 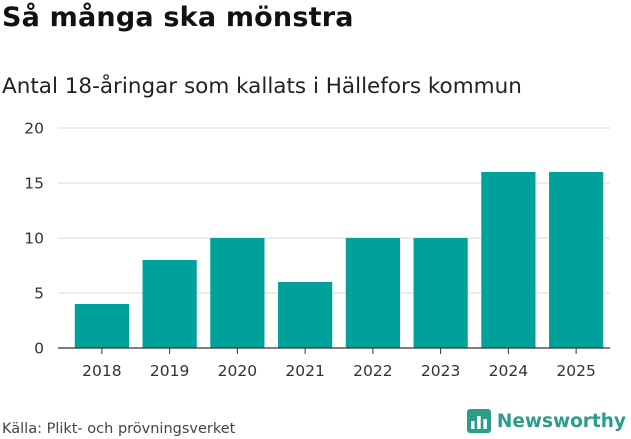 I want to click on x-tick-label: 2020, so click(x=237, y=371).